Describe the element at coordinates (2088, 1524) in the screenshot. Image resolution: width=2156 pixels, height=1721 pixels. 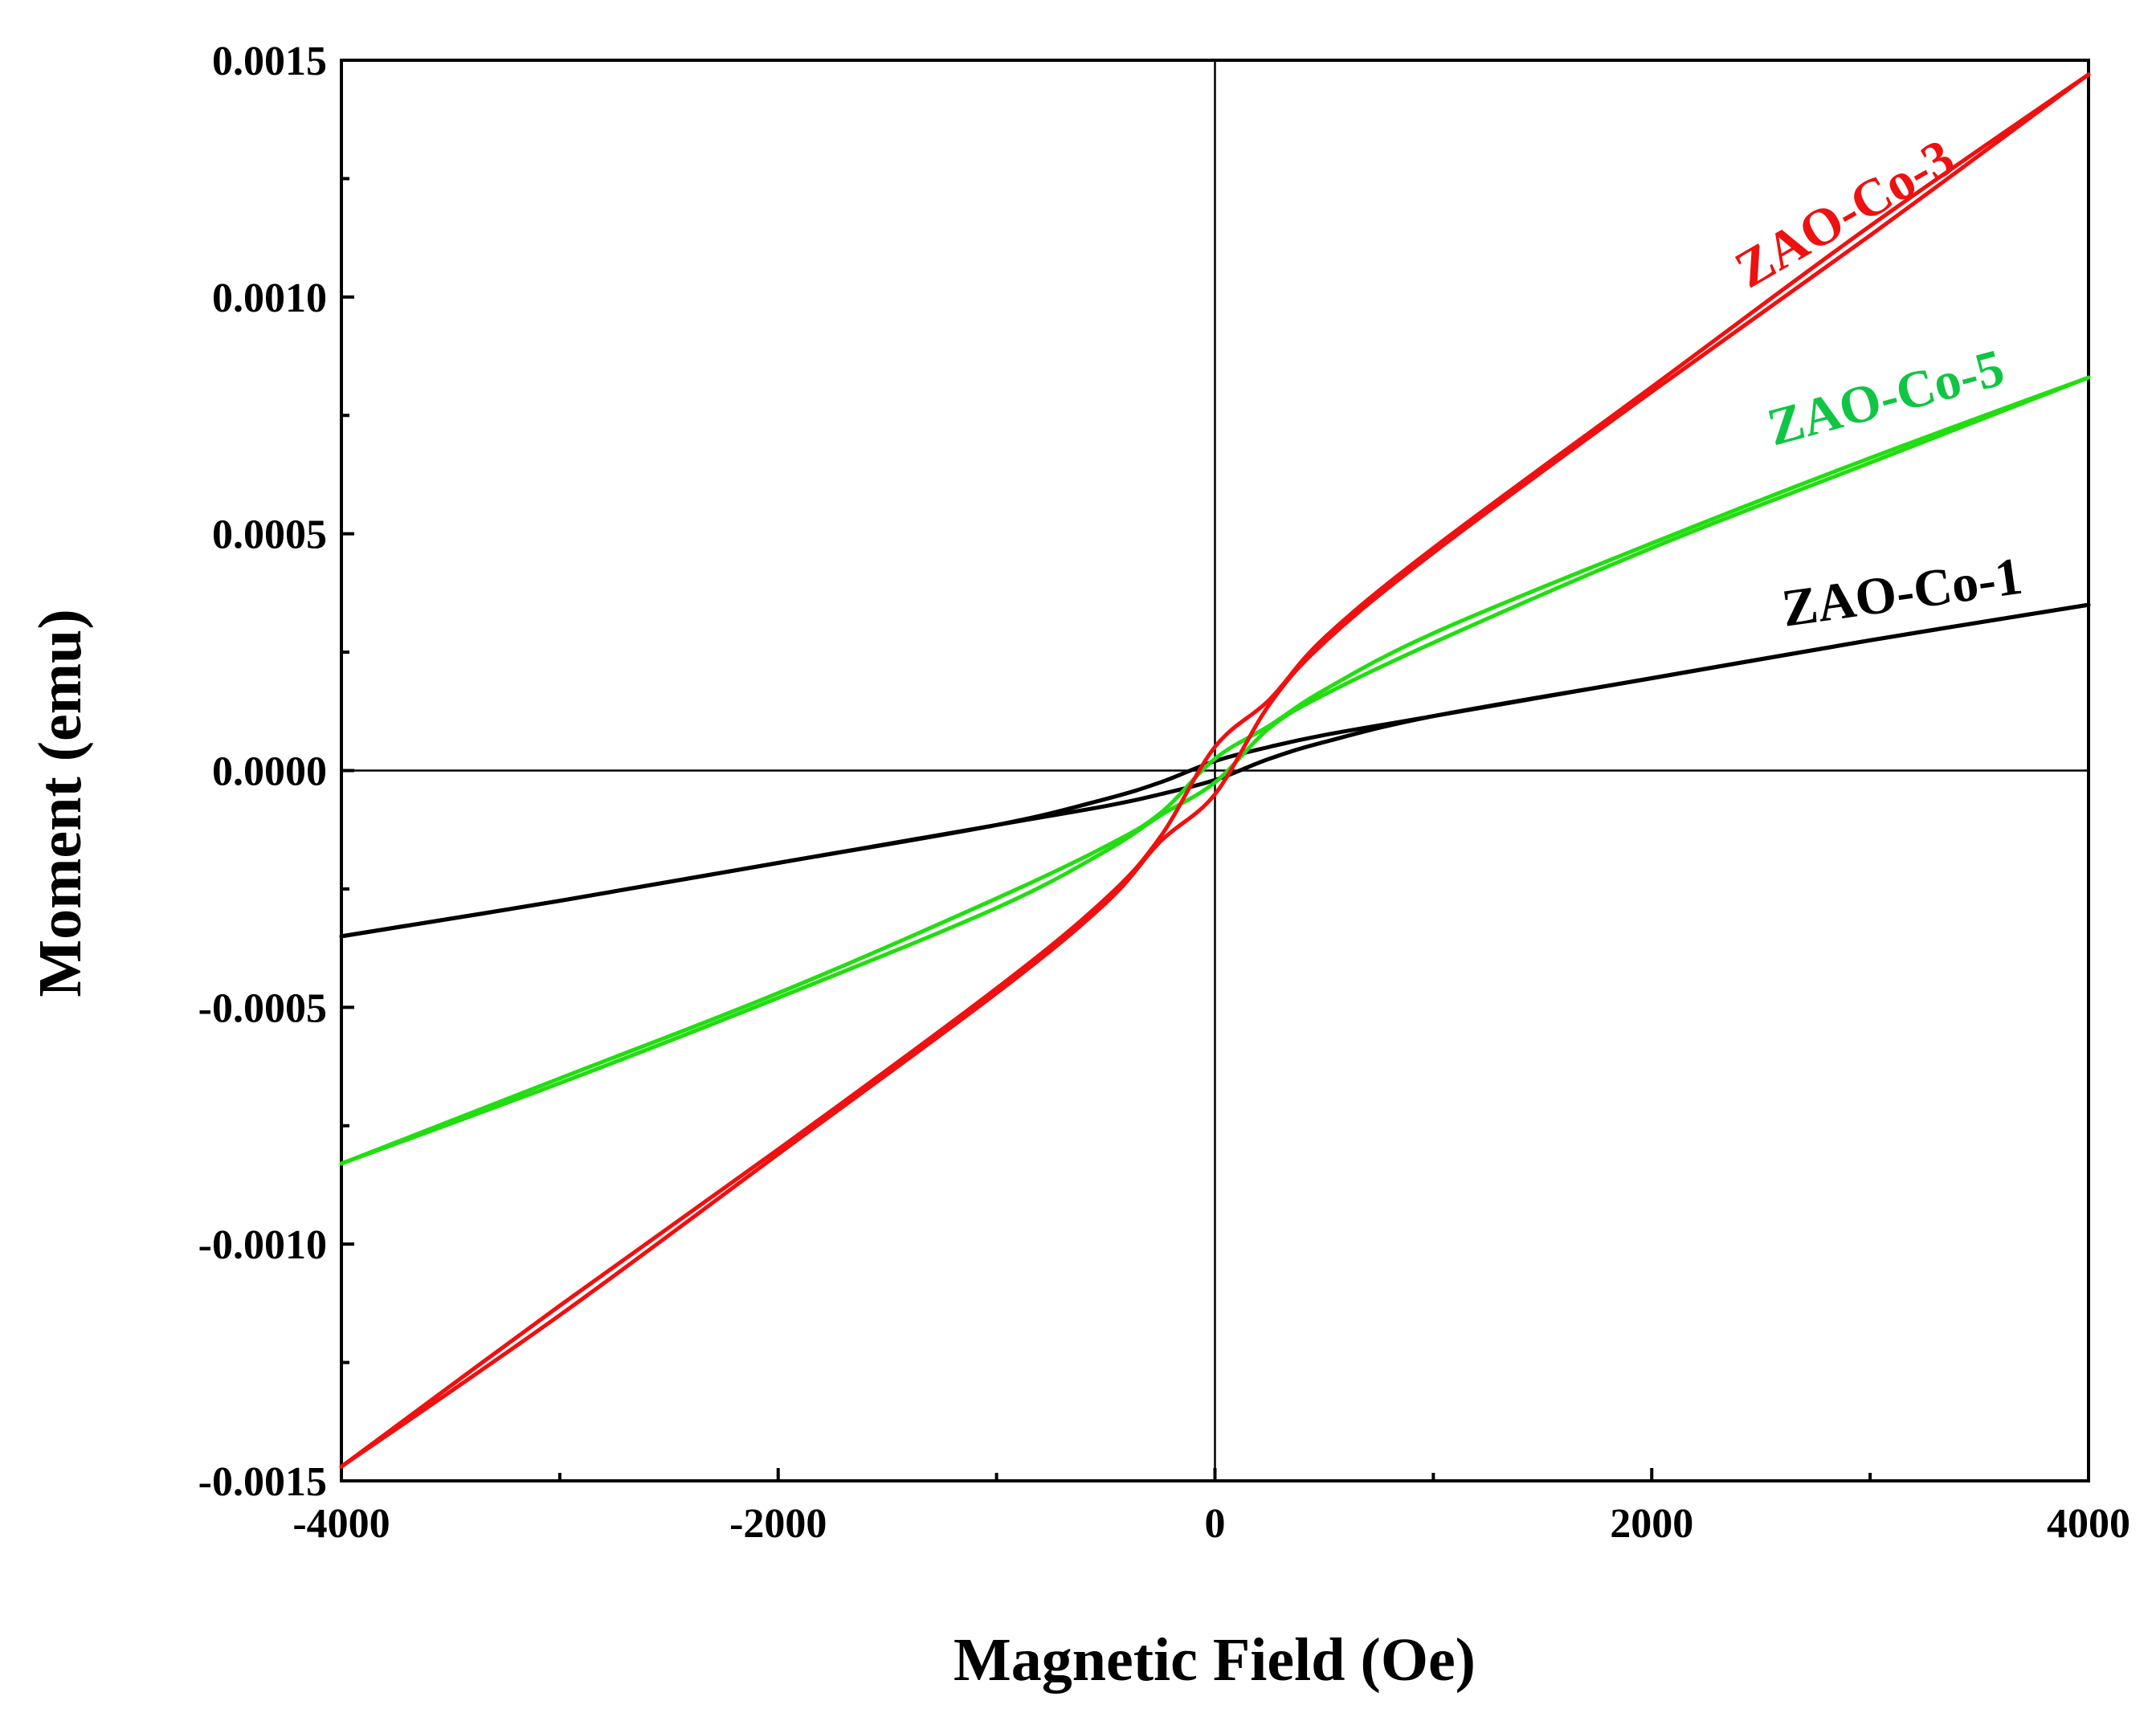
I see `x-tick-label: 4000` at that location.